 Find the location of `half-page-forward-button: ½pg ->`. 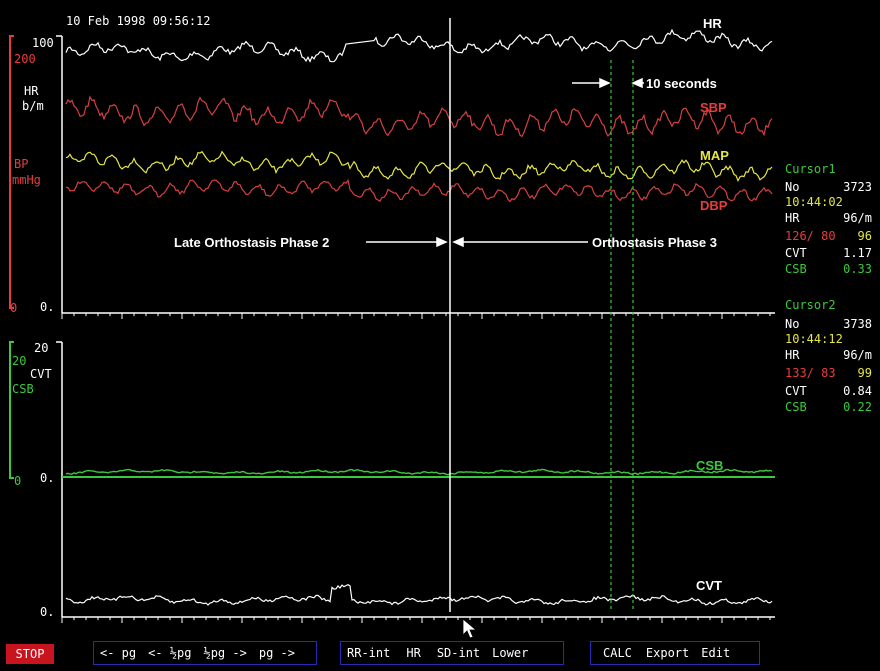

half-page-forward-button: ½pg -> is located at coordinates (225, 653).